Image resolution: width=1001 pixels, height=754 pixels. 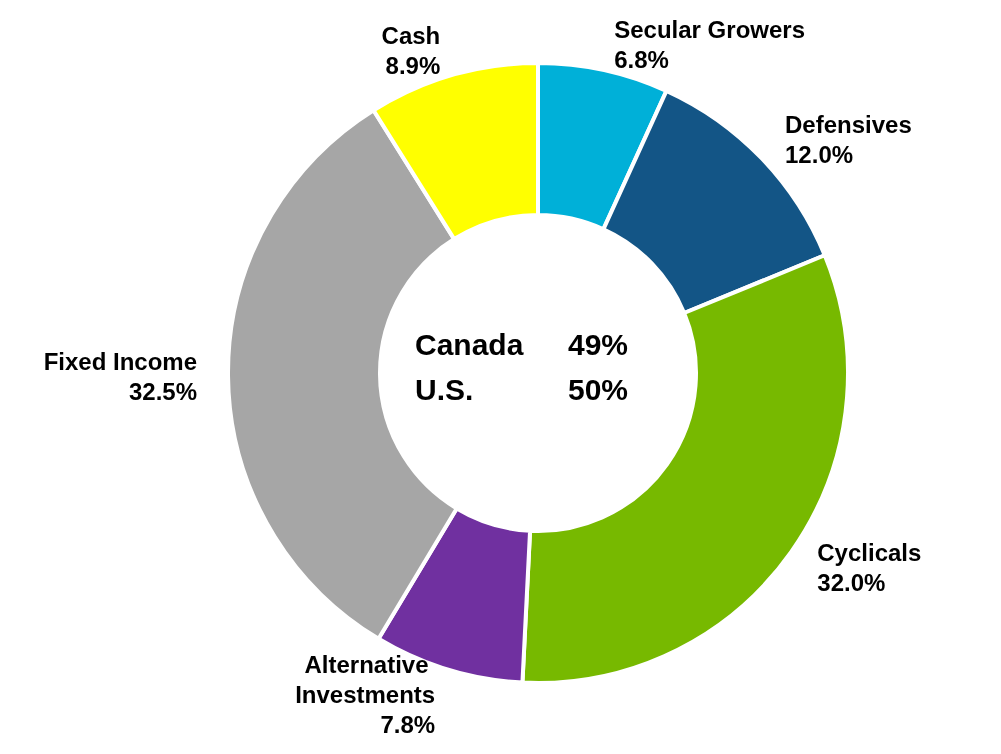 I want to click on slice-label: Cyclicals, so click(x=869, y=552).